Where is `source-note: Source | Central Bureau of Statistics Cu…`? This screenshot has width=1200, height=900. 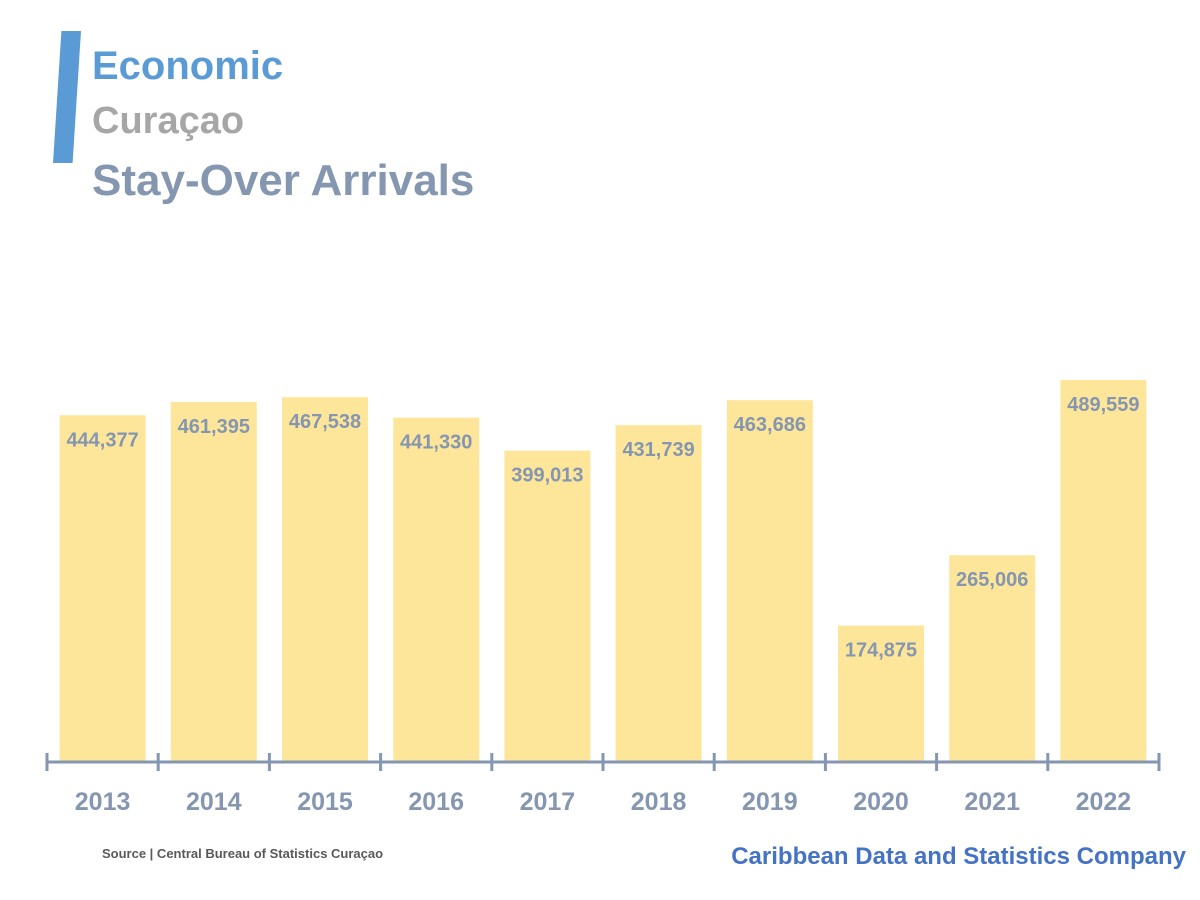 source-note: Source | Central Bureau of Statistics Cu… is located at coordinates (243, 853).